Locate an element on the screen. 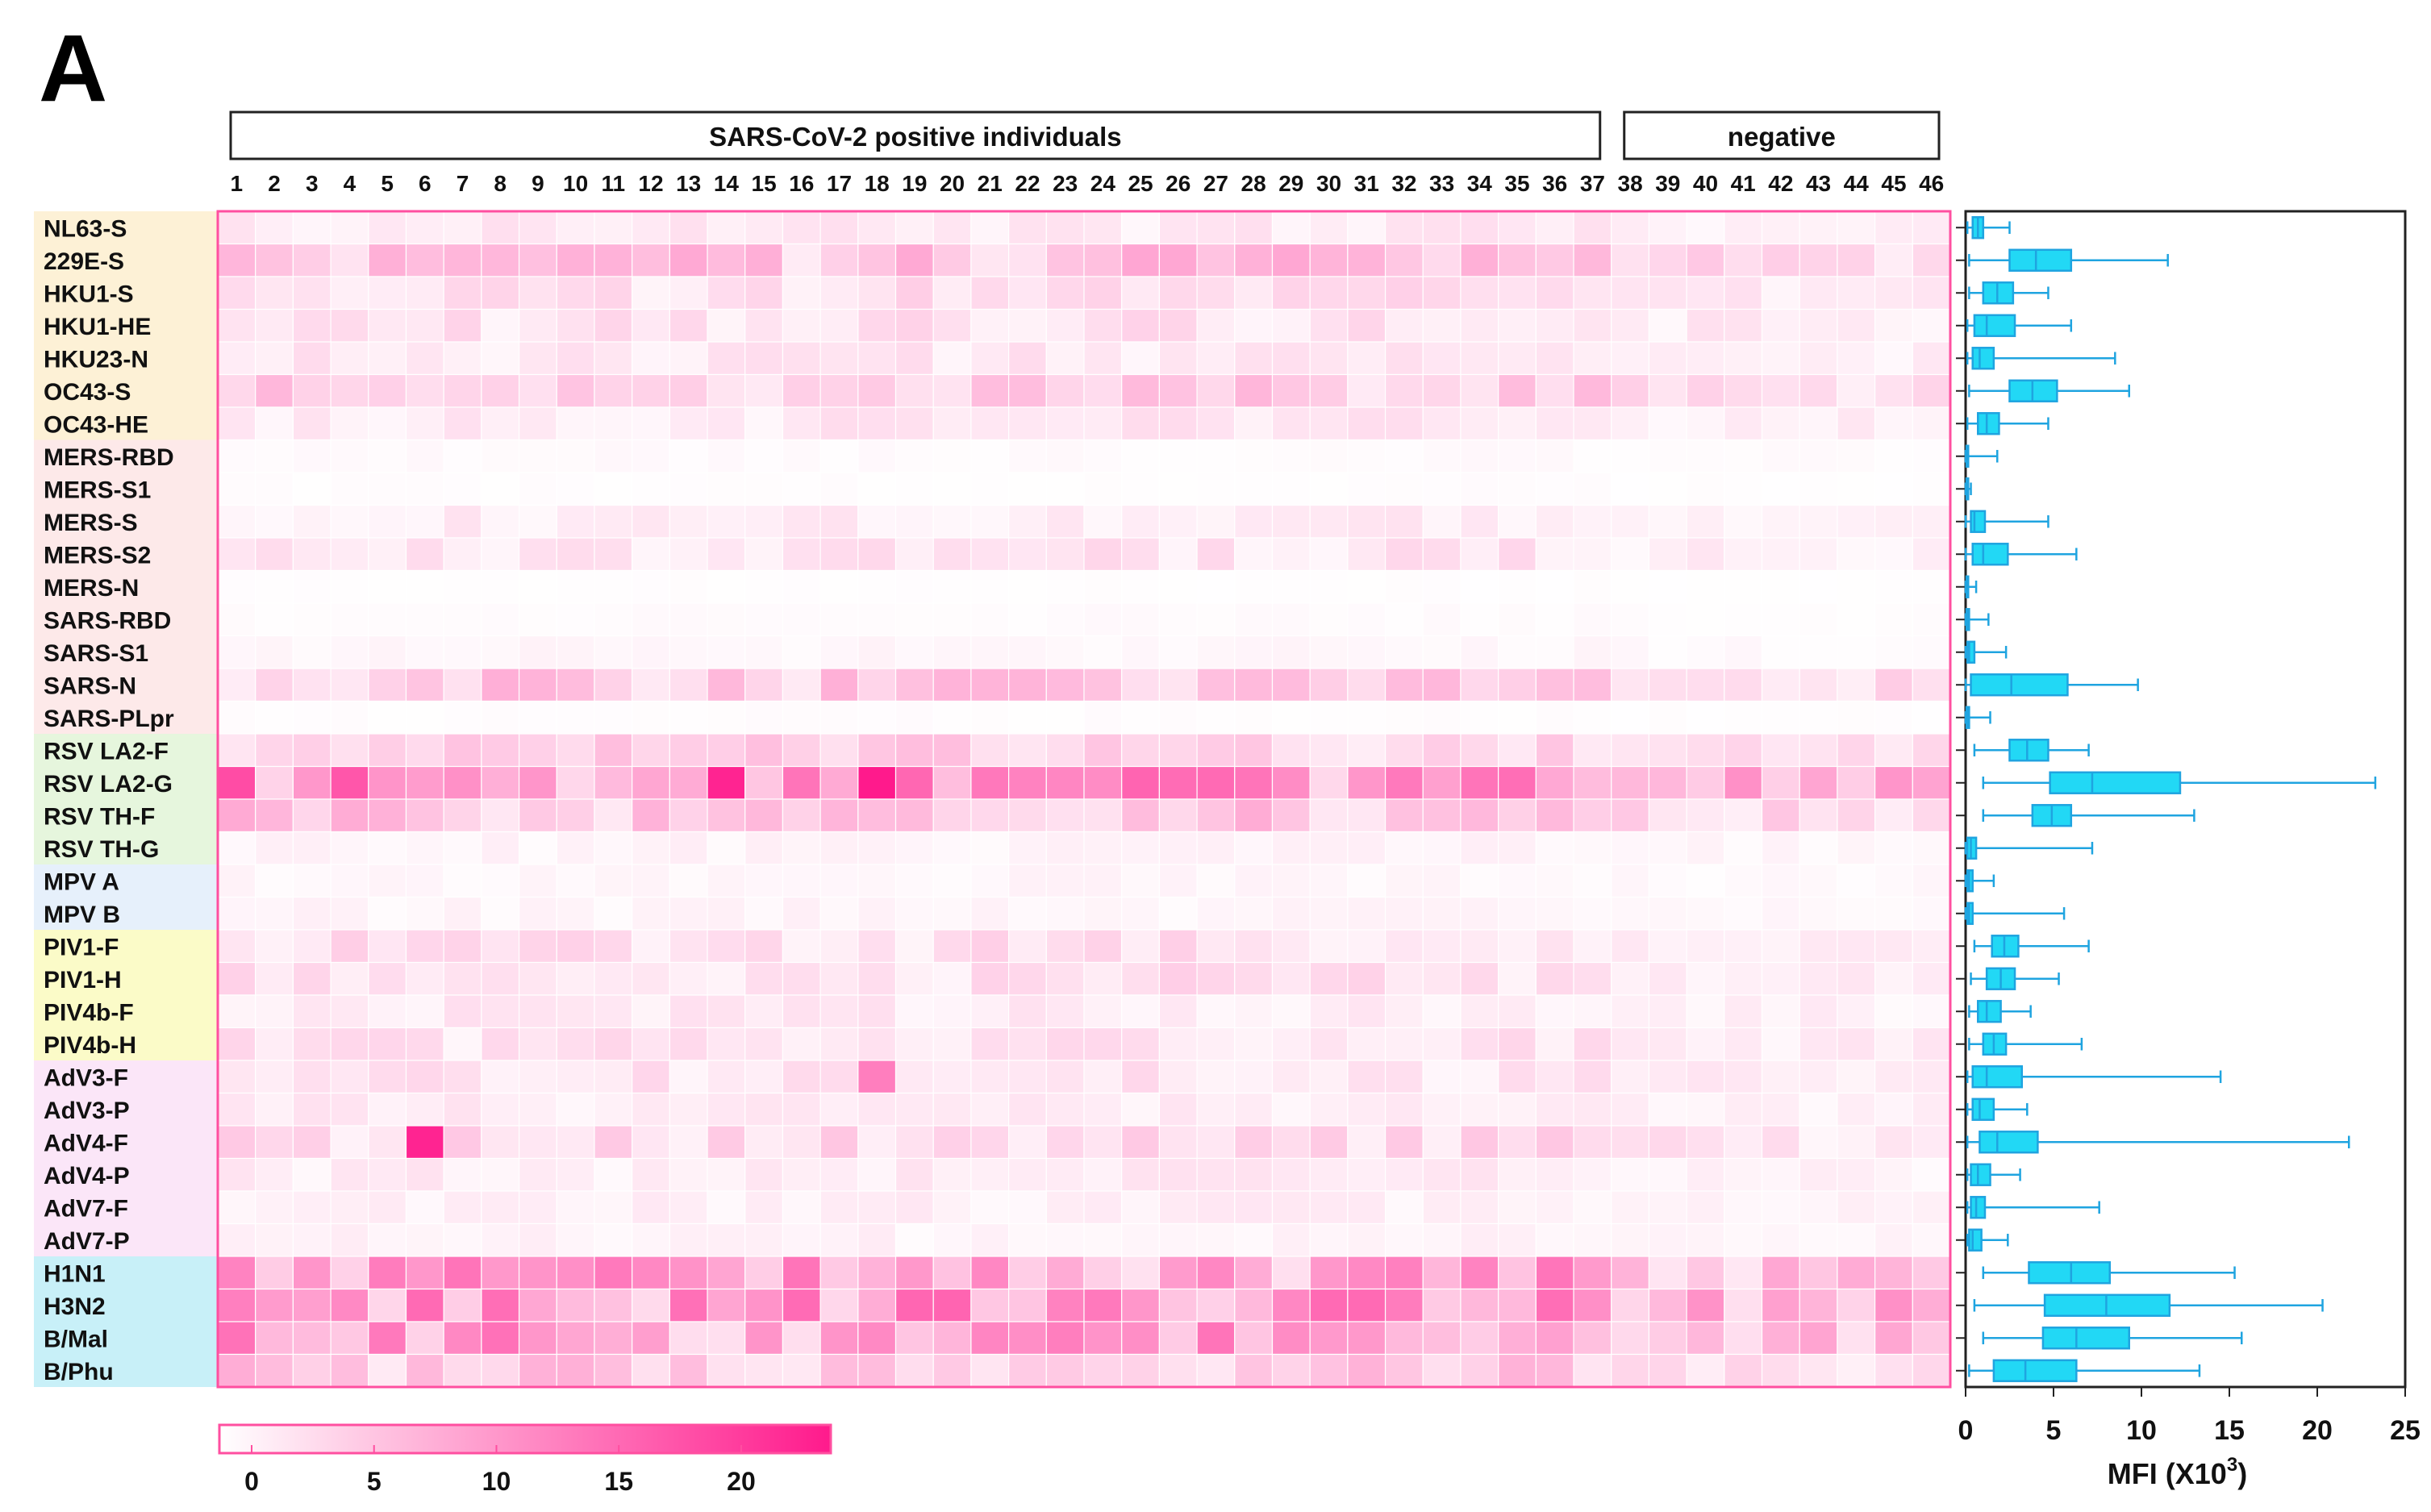 This screenshot has height=1512, width=2431. box-piv1-f is located at coordinates (2023, 946).